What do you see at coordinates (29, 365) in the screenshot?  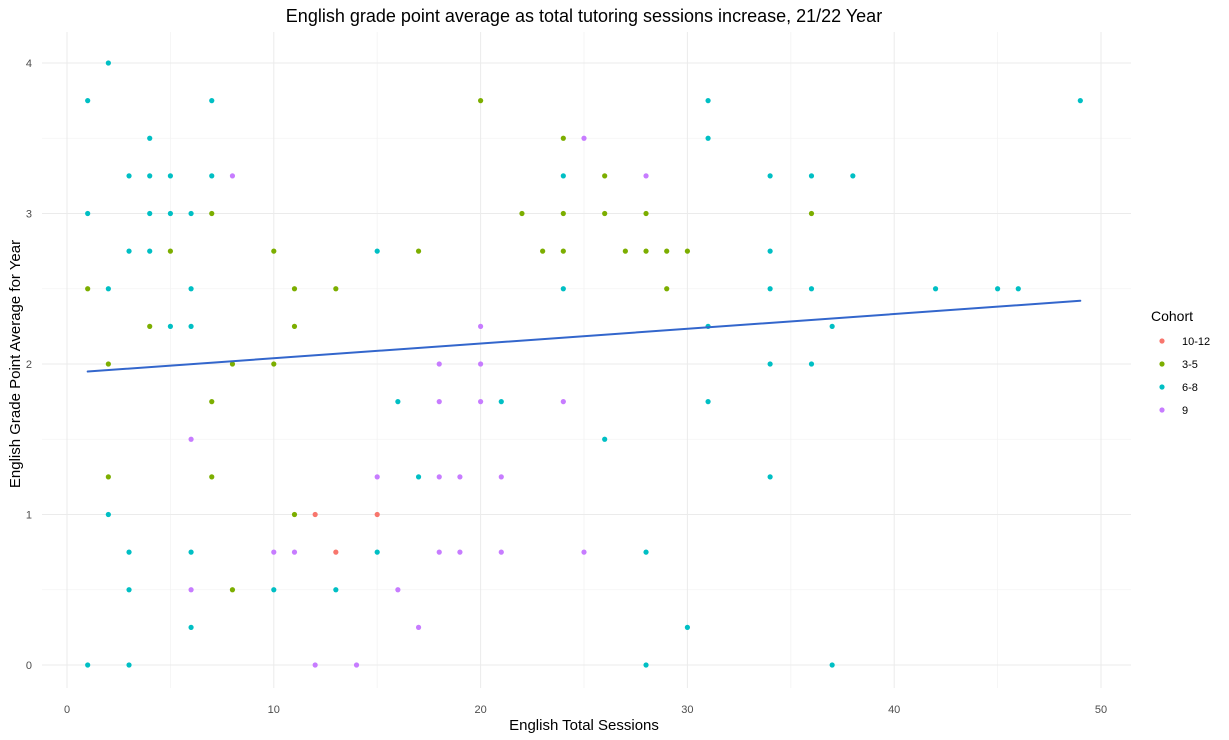 I see `y-tick-label: 2` at bounding box center [29, 365].